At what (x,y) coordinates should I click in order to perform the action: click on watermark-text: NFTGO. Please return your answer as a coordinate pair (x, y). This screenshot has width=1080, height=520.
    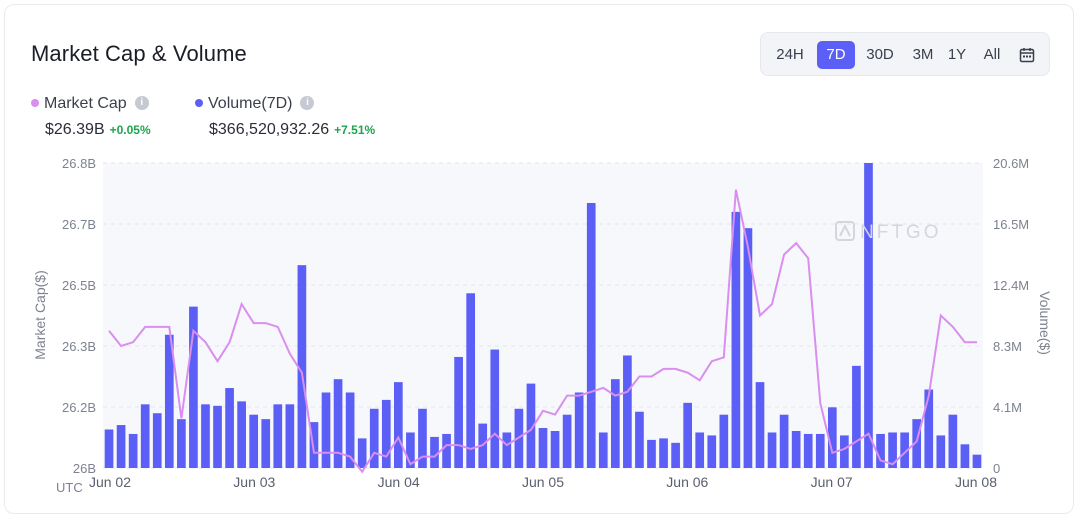
    Looking at the image, I should click on (901, 232).